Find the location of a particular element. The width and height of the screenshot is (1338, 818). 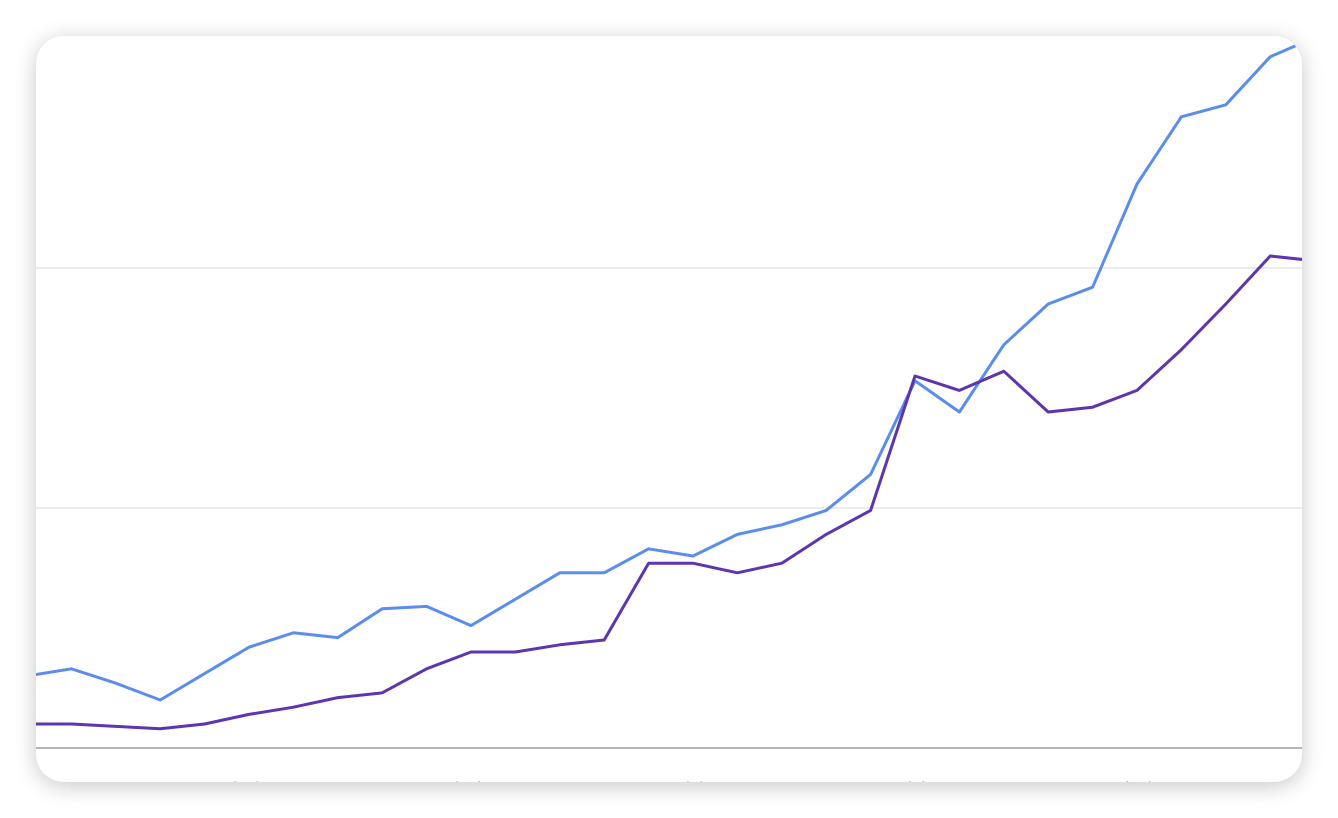

x-tick-label: 10/7/25 is located at coordinates (914, 781).